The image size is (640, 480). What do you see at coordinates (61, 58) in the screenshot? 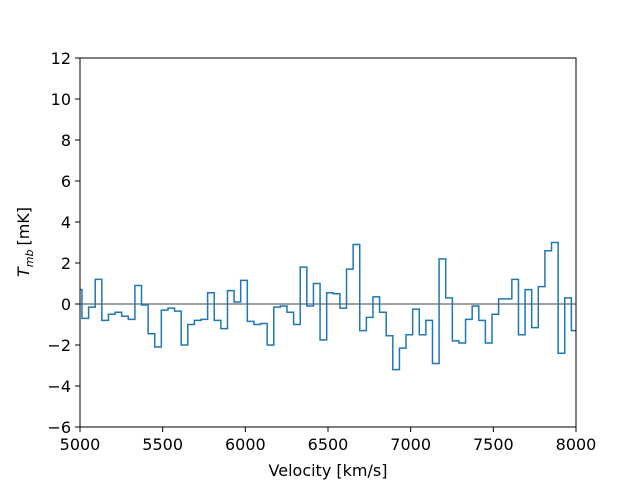
I see `y-tick-label: 12` at bounding box center [61, 58].